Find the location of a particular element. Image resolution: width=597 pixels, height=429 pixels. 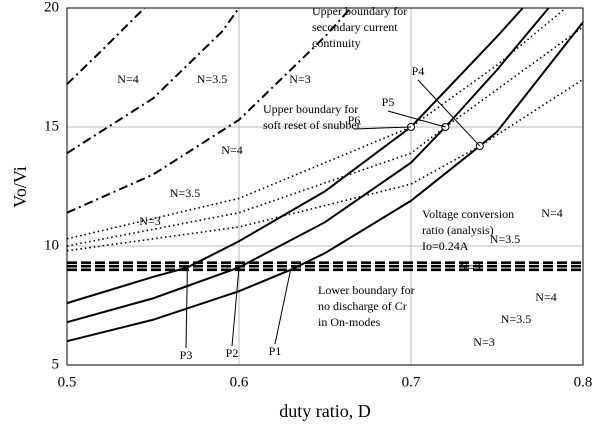

annotation: secondary current is located at coordinates (355, 27).